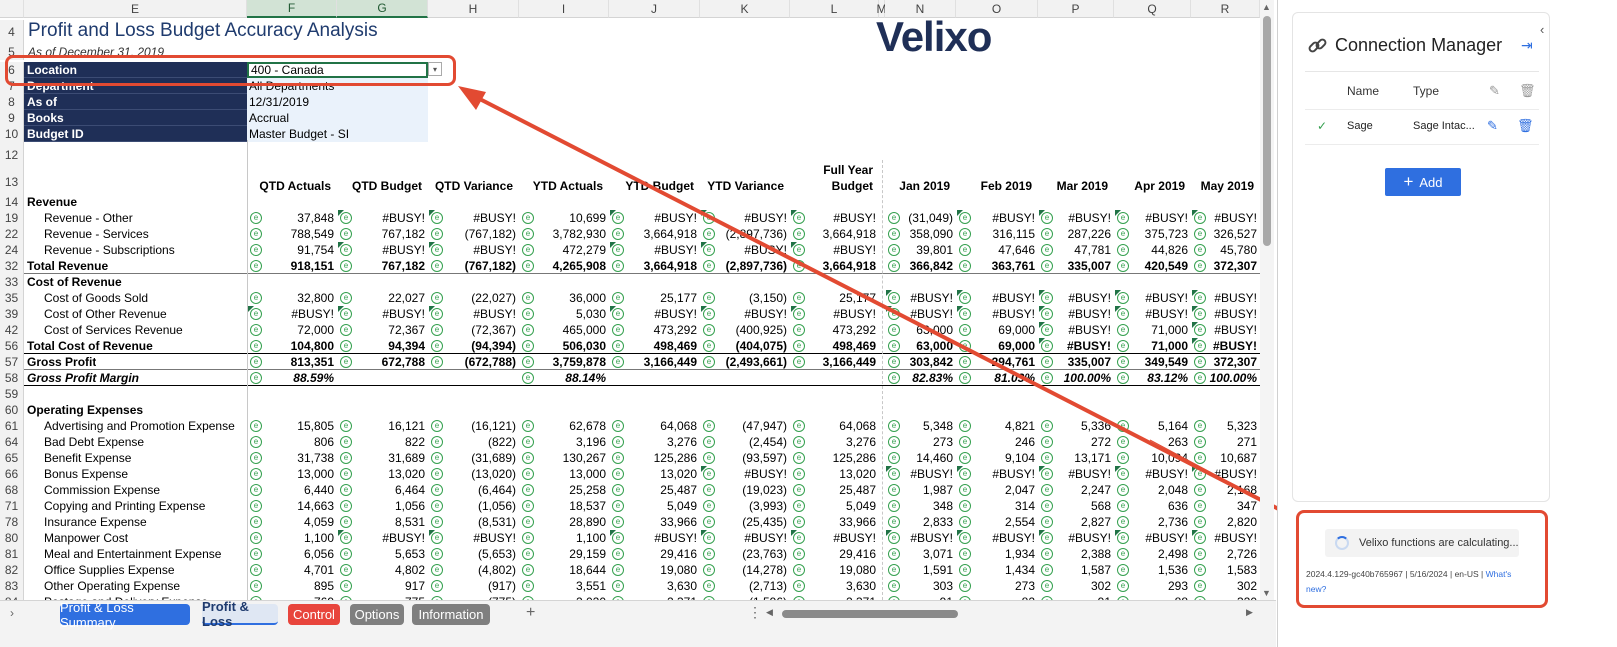 The image size is (1617, 647). I want to click on column-header: E, so click(135, 9).